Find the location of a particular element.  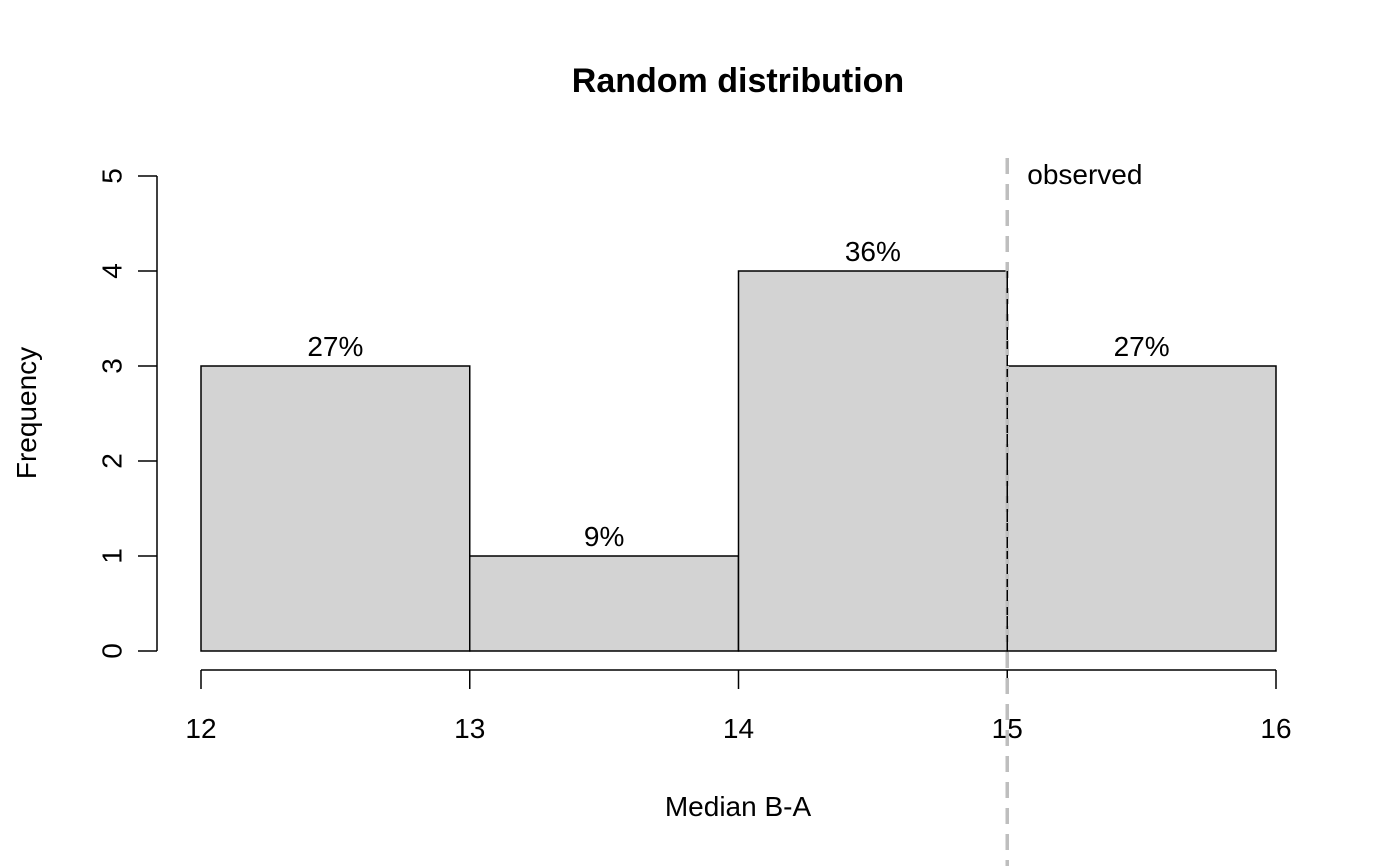

y-axis-label: Frequency is located at coordinates (26, 413).